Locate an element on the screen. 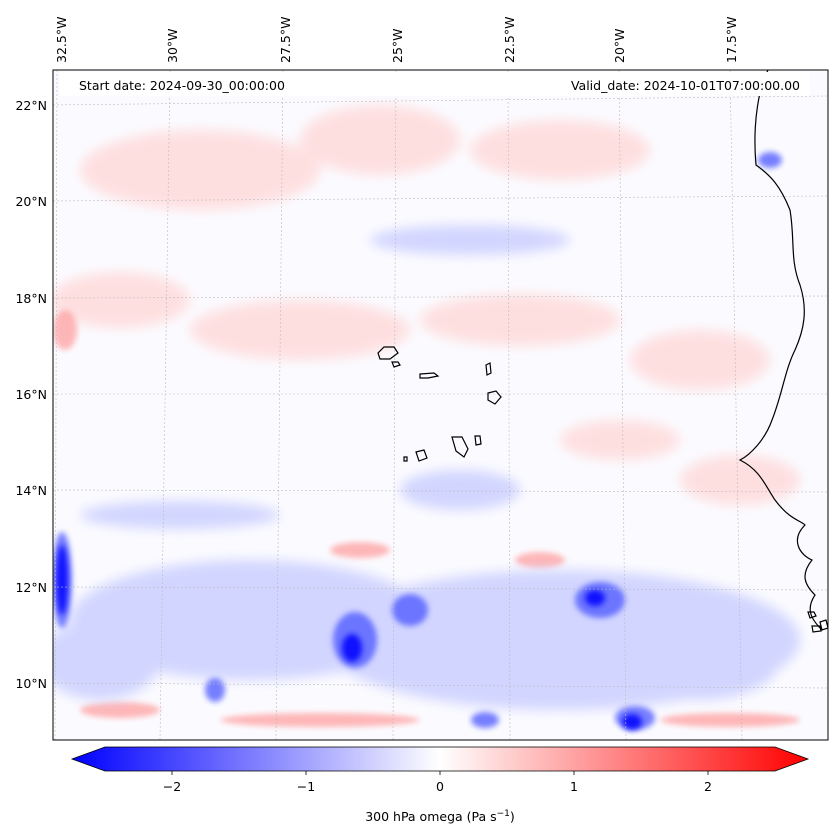  lat-label-16n: 16°N is located at coordinates (31, 394).